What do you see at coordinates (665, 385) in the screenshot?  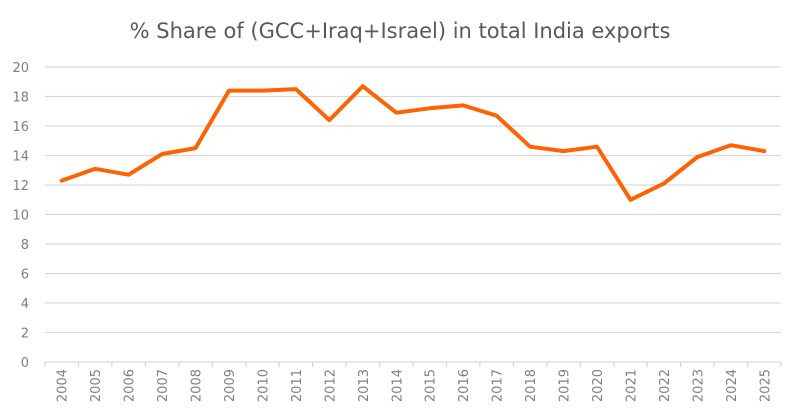 I see `x-tick-label: 2022` at bounding box center [665, 385].